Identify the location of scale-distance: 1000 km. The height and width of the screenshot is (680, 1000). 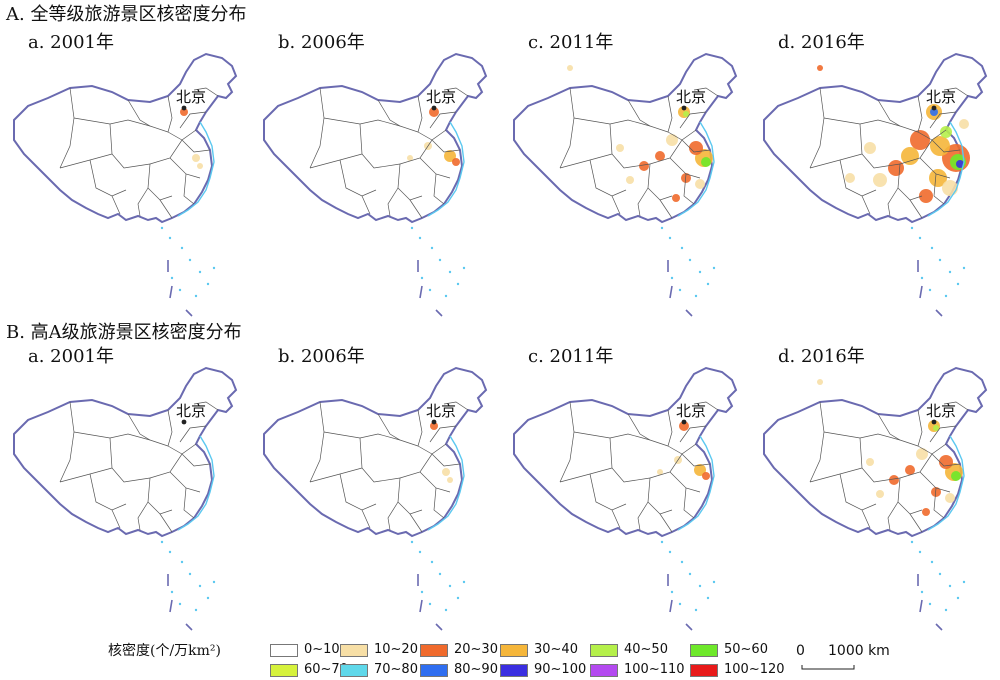
(859, 651).